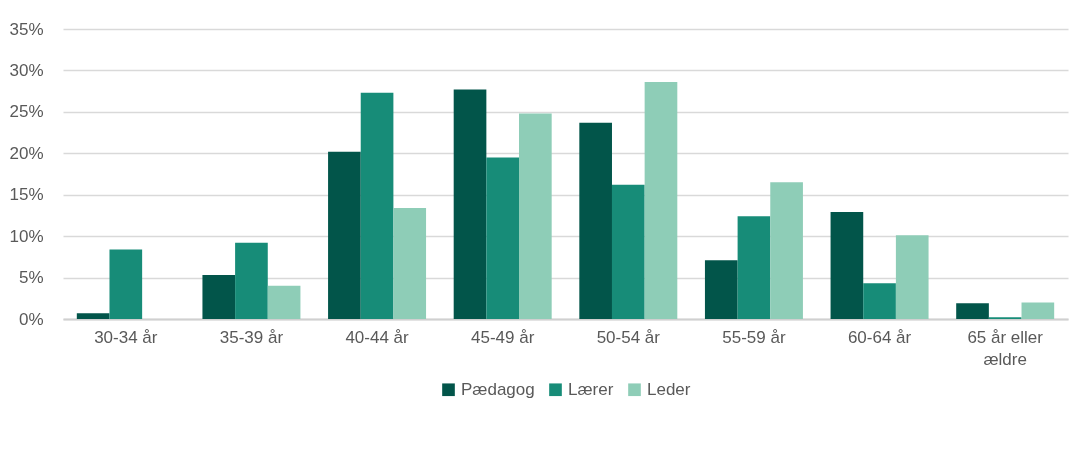 Image resolution: width=1092 pixels, height=451 pixels. Describe the element at coordinates (498, 389) in the screenshot. I see `legend-label: Pædagog` at that location.